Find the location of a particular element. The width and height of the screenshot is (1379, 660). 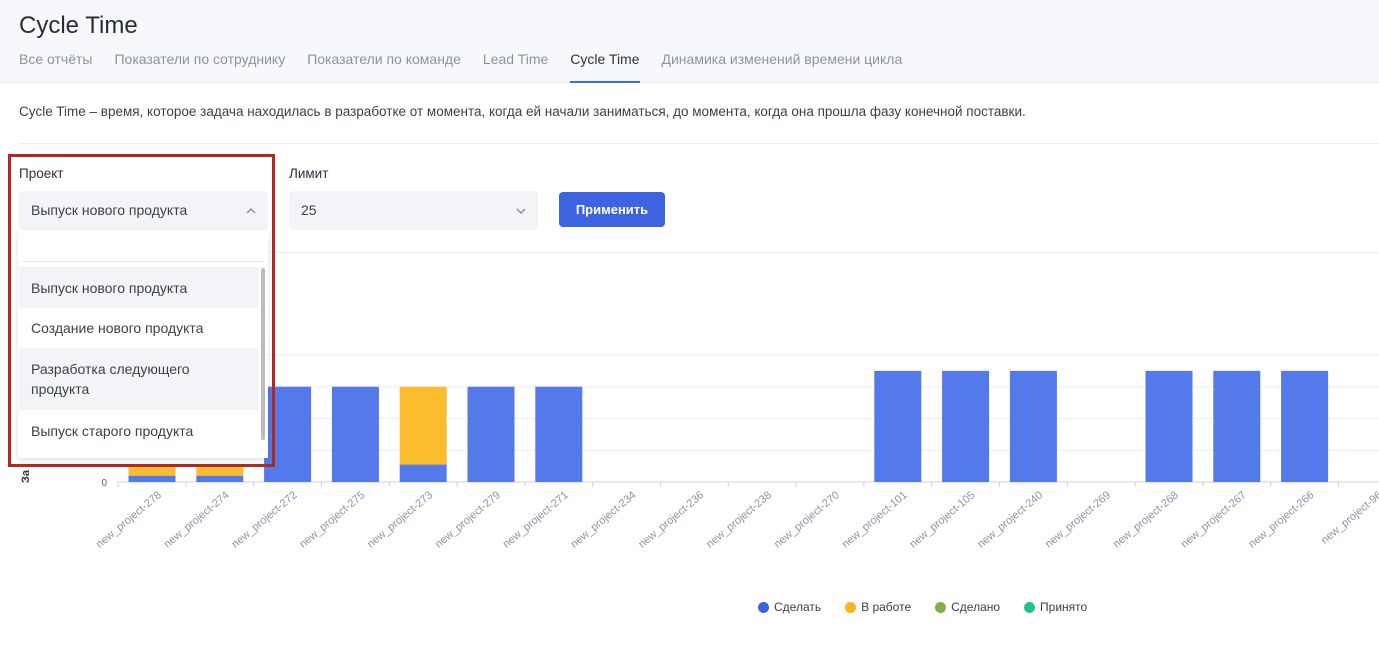

project-option: Выпуск старого продукта is located at coordinates (112, 430).